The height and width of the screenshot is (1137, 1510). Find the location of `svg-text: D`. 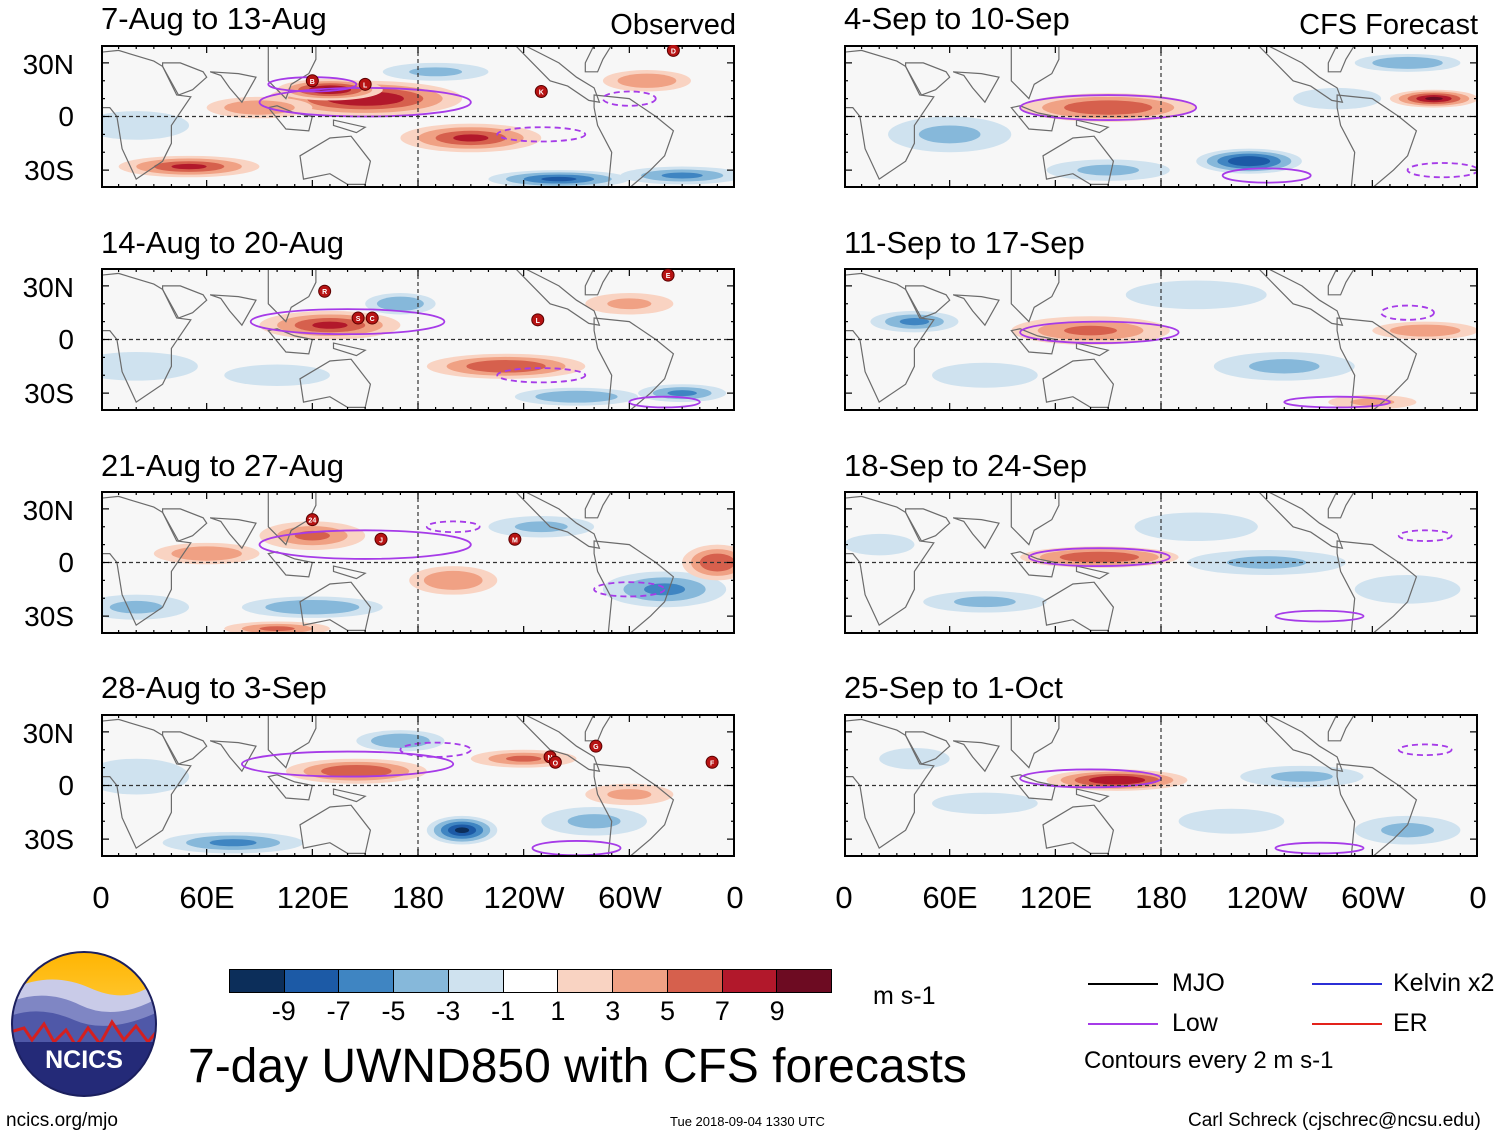

svg-text: D is located at coordinates (673, 51).